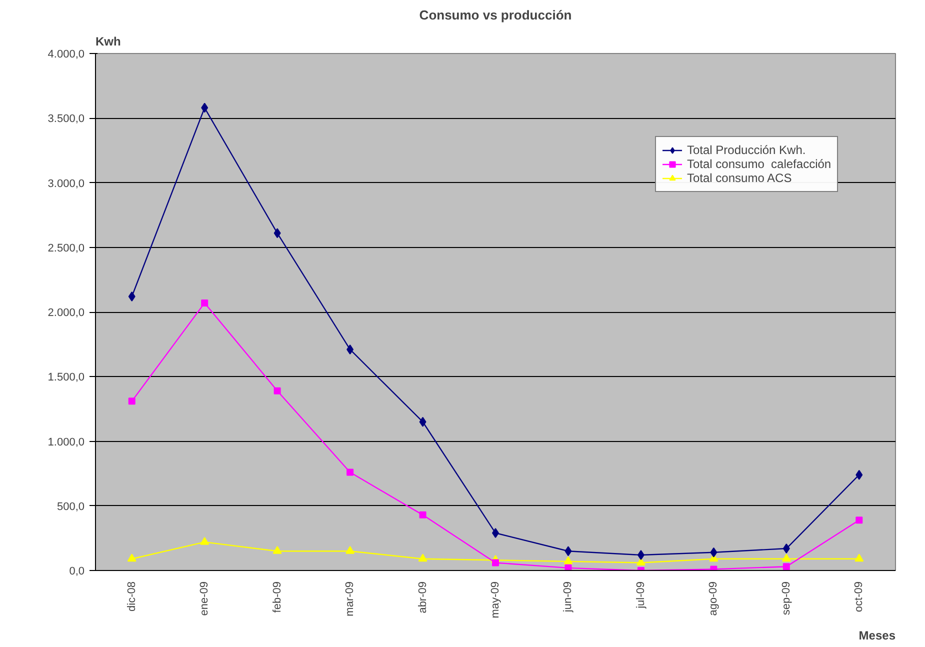  I want to click on x-tick-label: may-09, so click(496, 599).